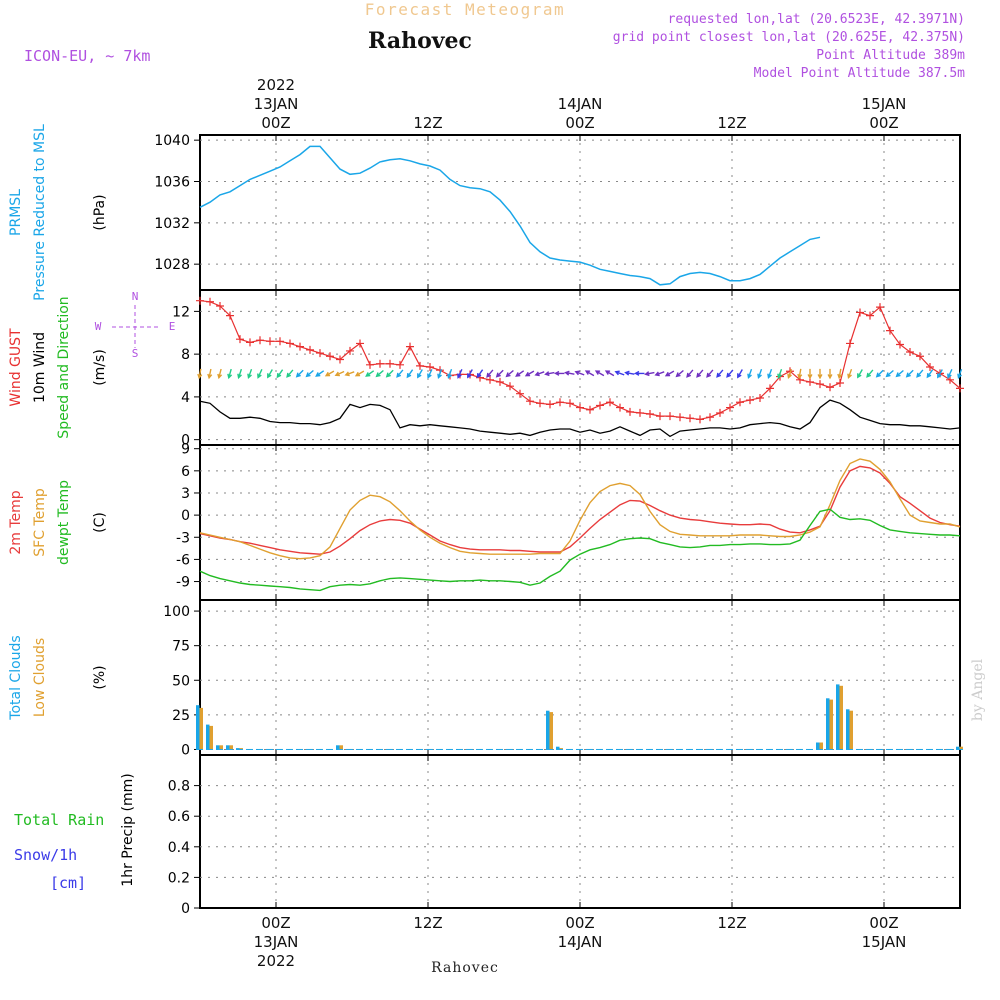 This screenshot has width=1000, height=1000. What do you see at coordinates (580, 104) in the screenshot?
I see `top-time-axis: 202213JAN00Z12Z14JAN00Z12Z15JAN00Z12Z` at bounding box center [580, 104].